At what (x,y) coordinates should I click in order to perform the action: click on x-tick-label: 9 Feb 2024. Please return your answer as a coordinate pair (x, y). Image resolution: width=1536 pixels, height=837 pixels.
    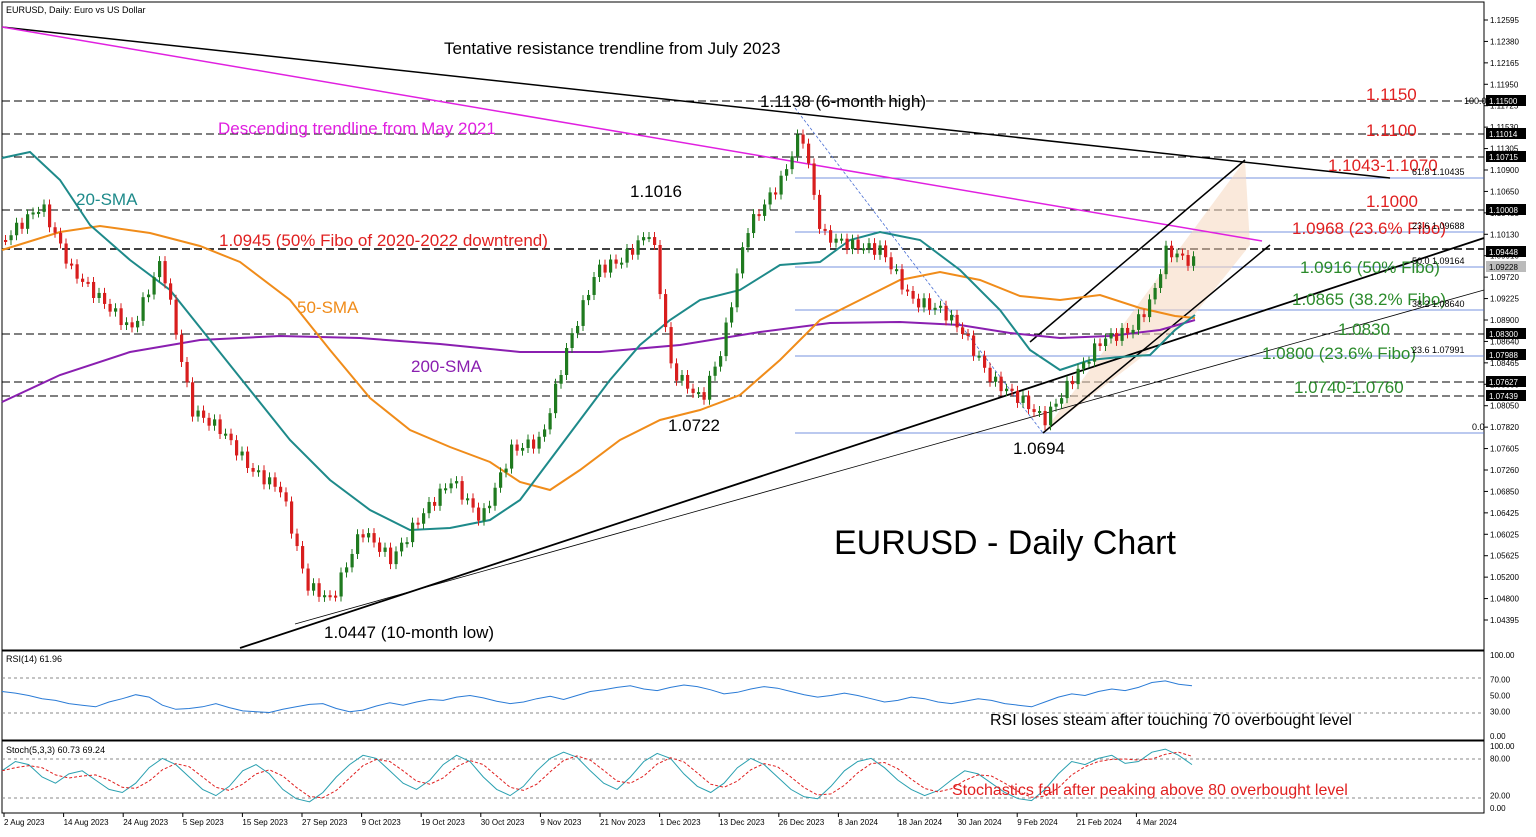
    Looking at the image, I should click on (1037, 822).